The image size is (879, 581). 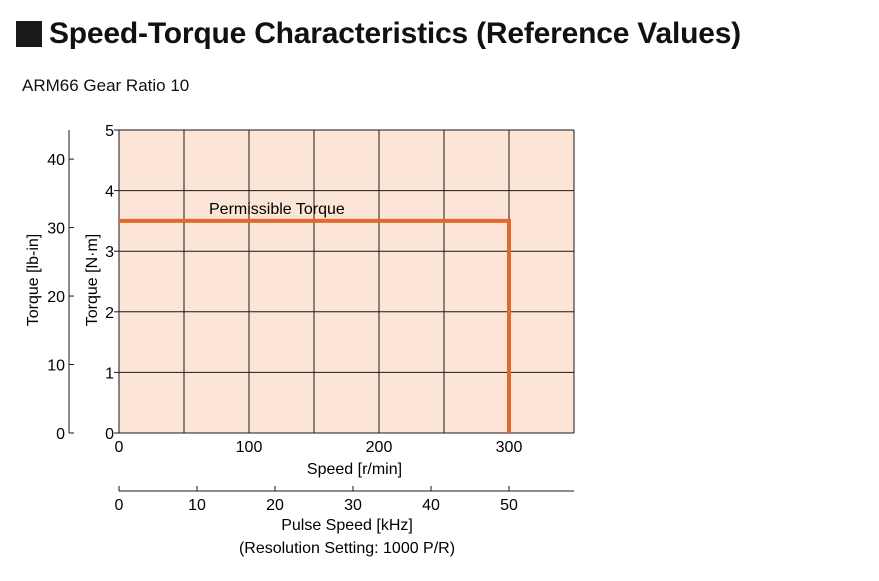 I want to click on x2-tick-label: 20, so click(x=275, y=505).